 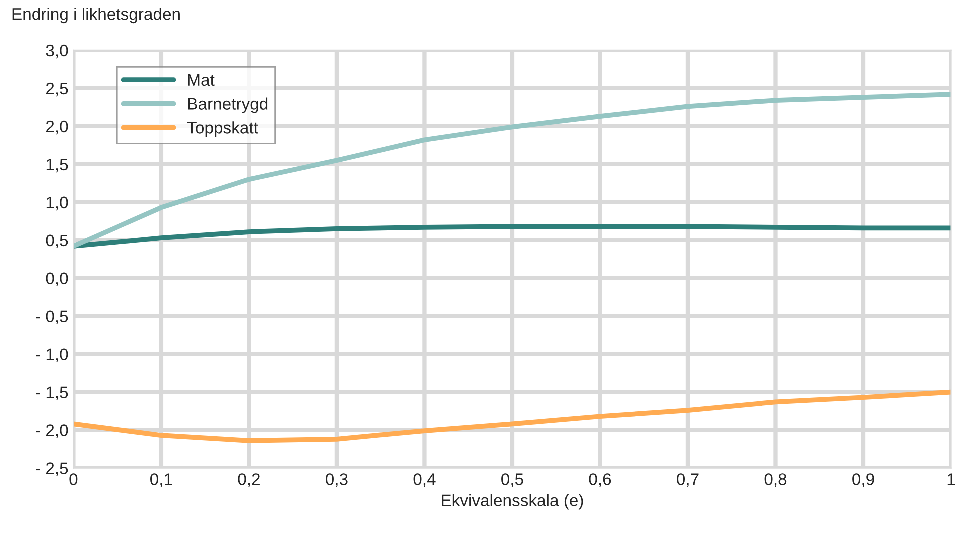 What do you see at coordinates (96, 16) in the screenshot?
I see `y-axis-title: Endring i likhetsgraden` at bounding box center [96, 16].